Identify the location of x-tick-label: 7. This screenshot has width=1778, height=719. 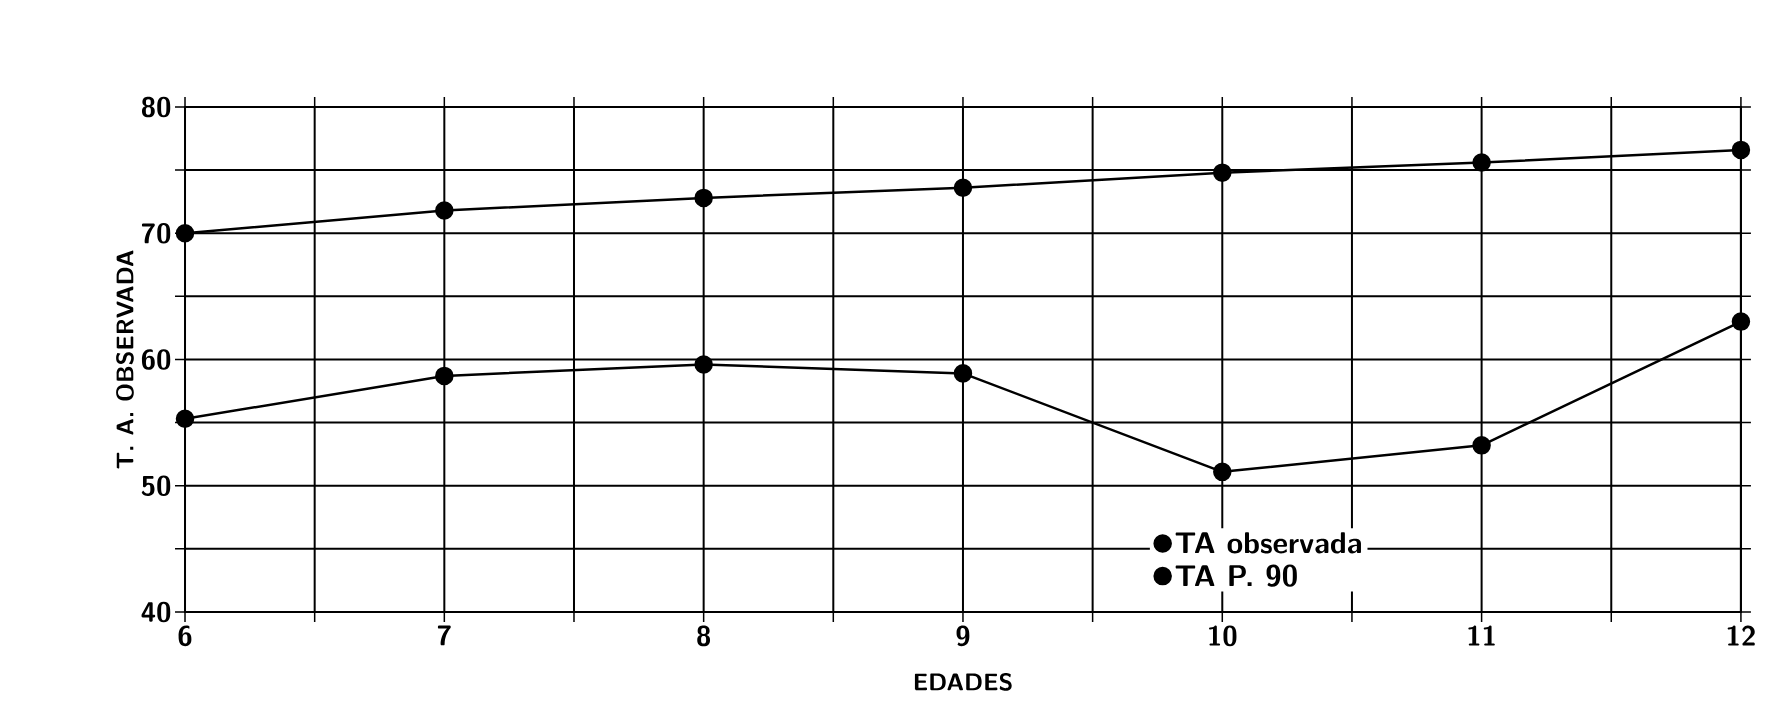
(444, 635).